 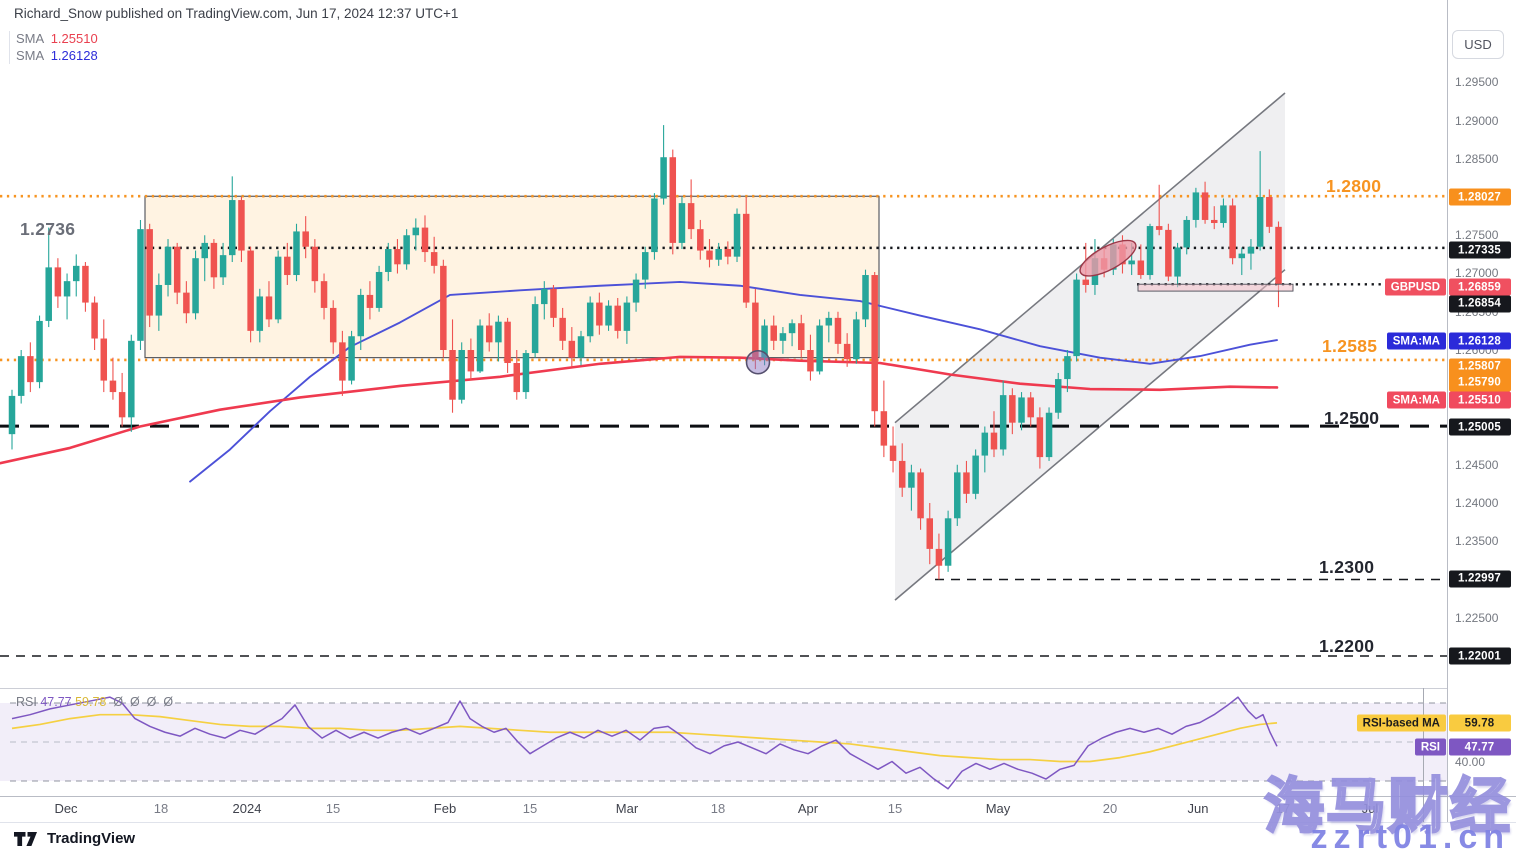 I want to click on time-label-17: 17, so click(x=1283, y=808).